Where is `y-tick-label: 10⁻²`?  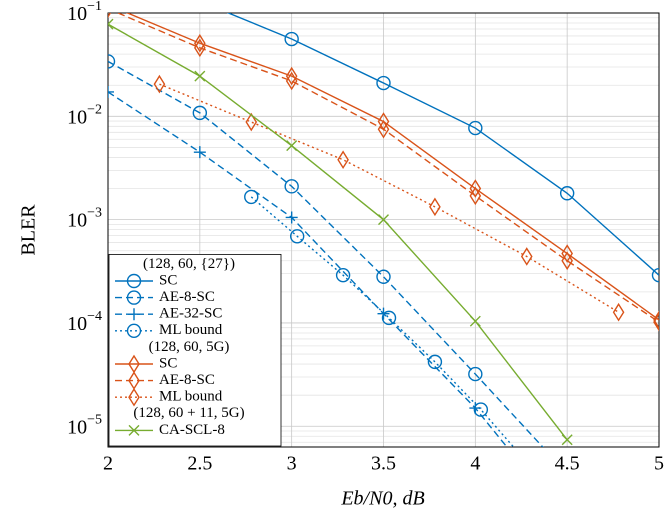 y-tick-label: 10⁻² is located at coordinates (84, 115).